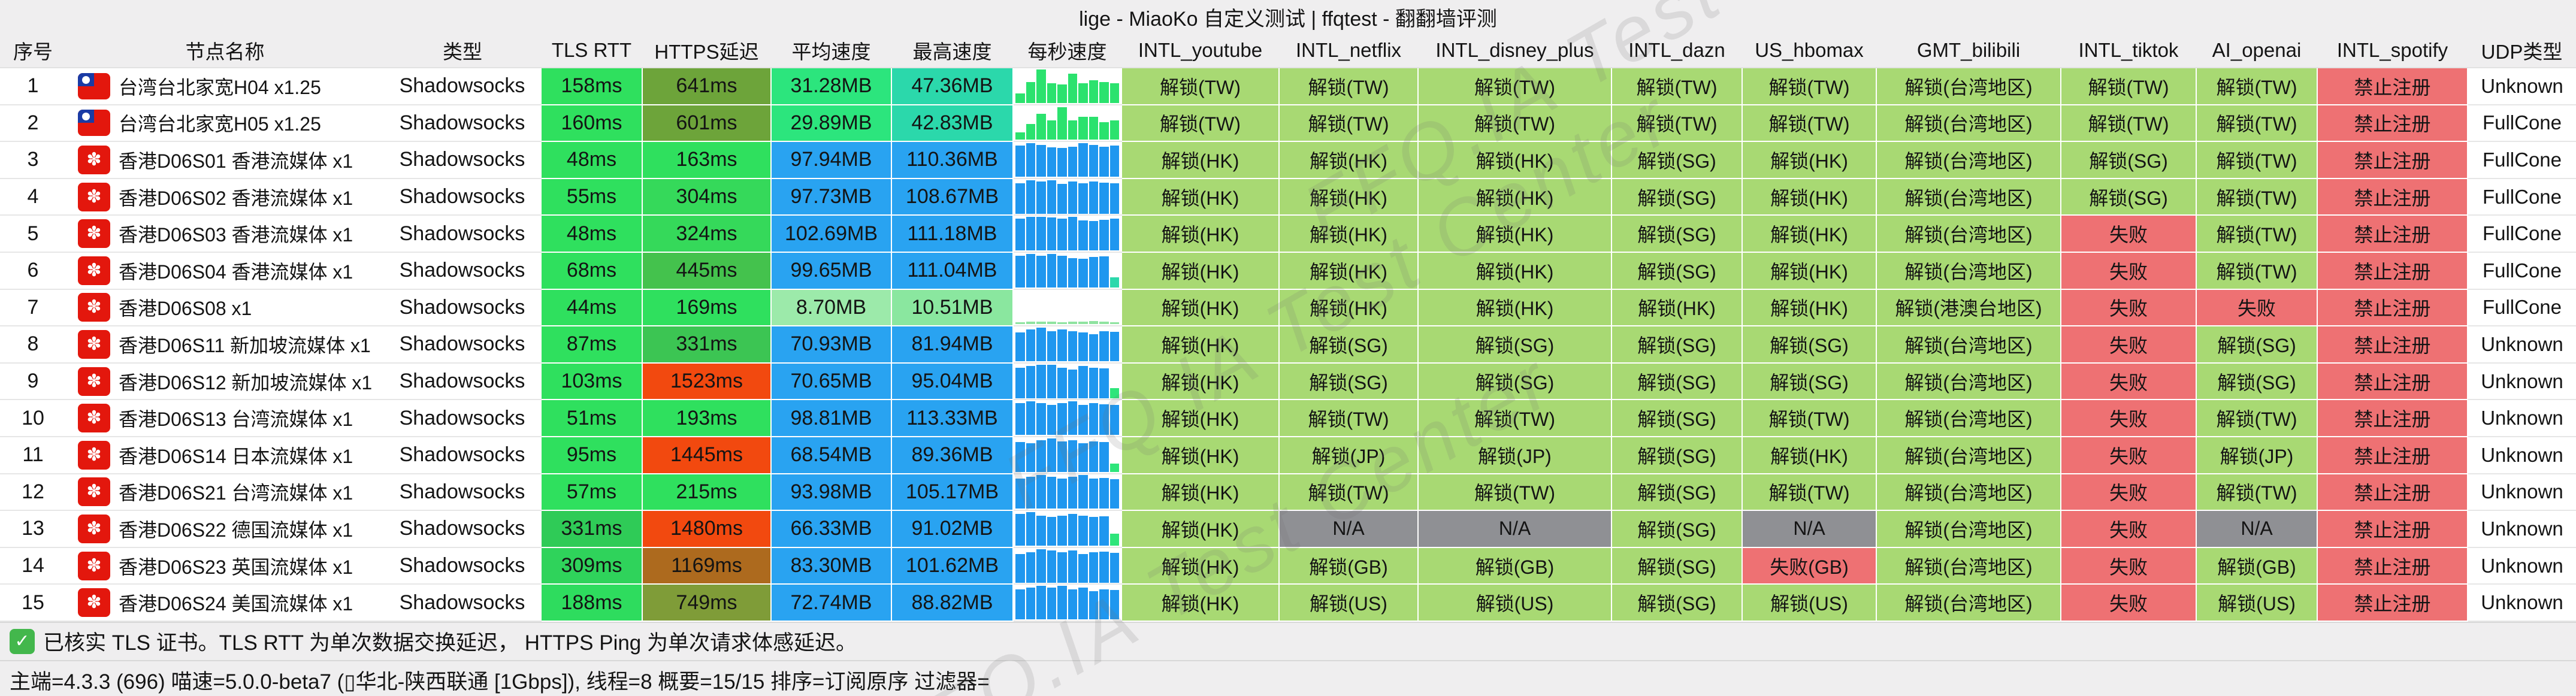 The image size is (2576, 696). Describe the element at coordinates (225, 381) in the screenshot. I see `node-name-cell: ✽ 香港D06S12 新加坡流媒体 x1` at that location.